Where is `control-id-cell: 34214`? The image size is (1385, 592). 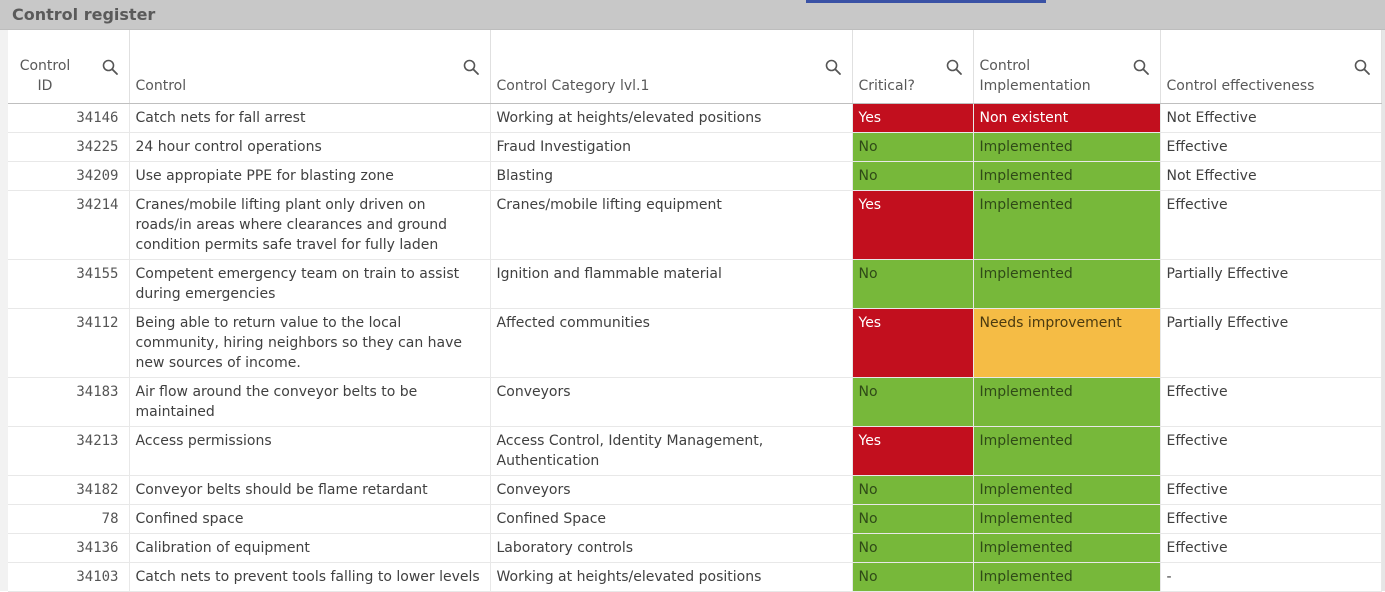 control-id-cell: 34214 is located at coordinates (69, 225).